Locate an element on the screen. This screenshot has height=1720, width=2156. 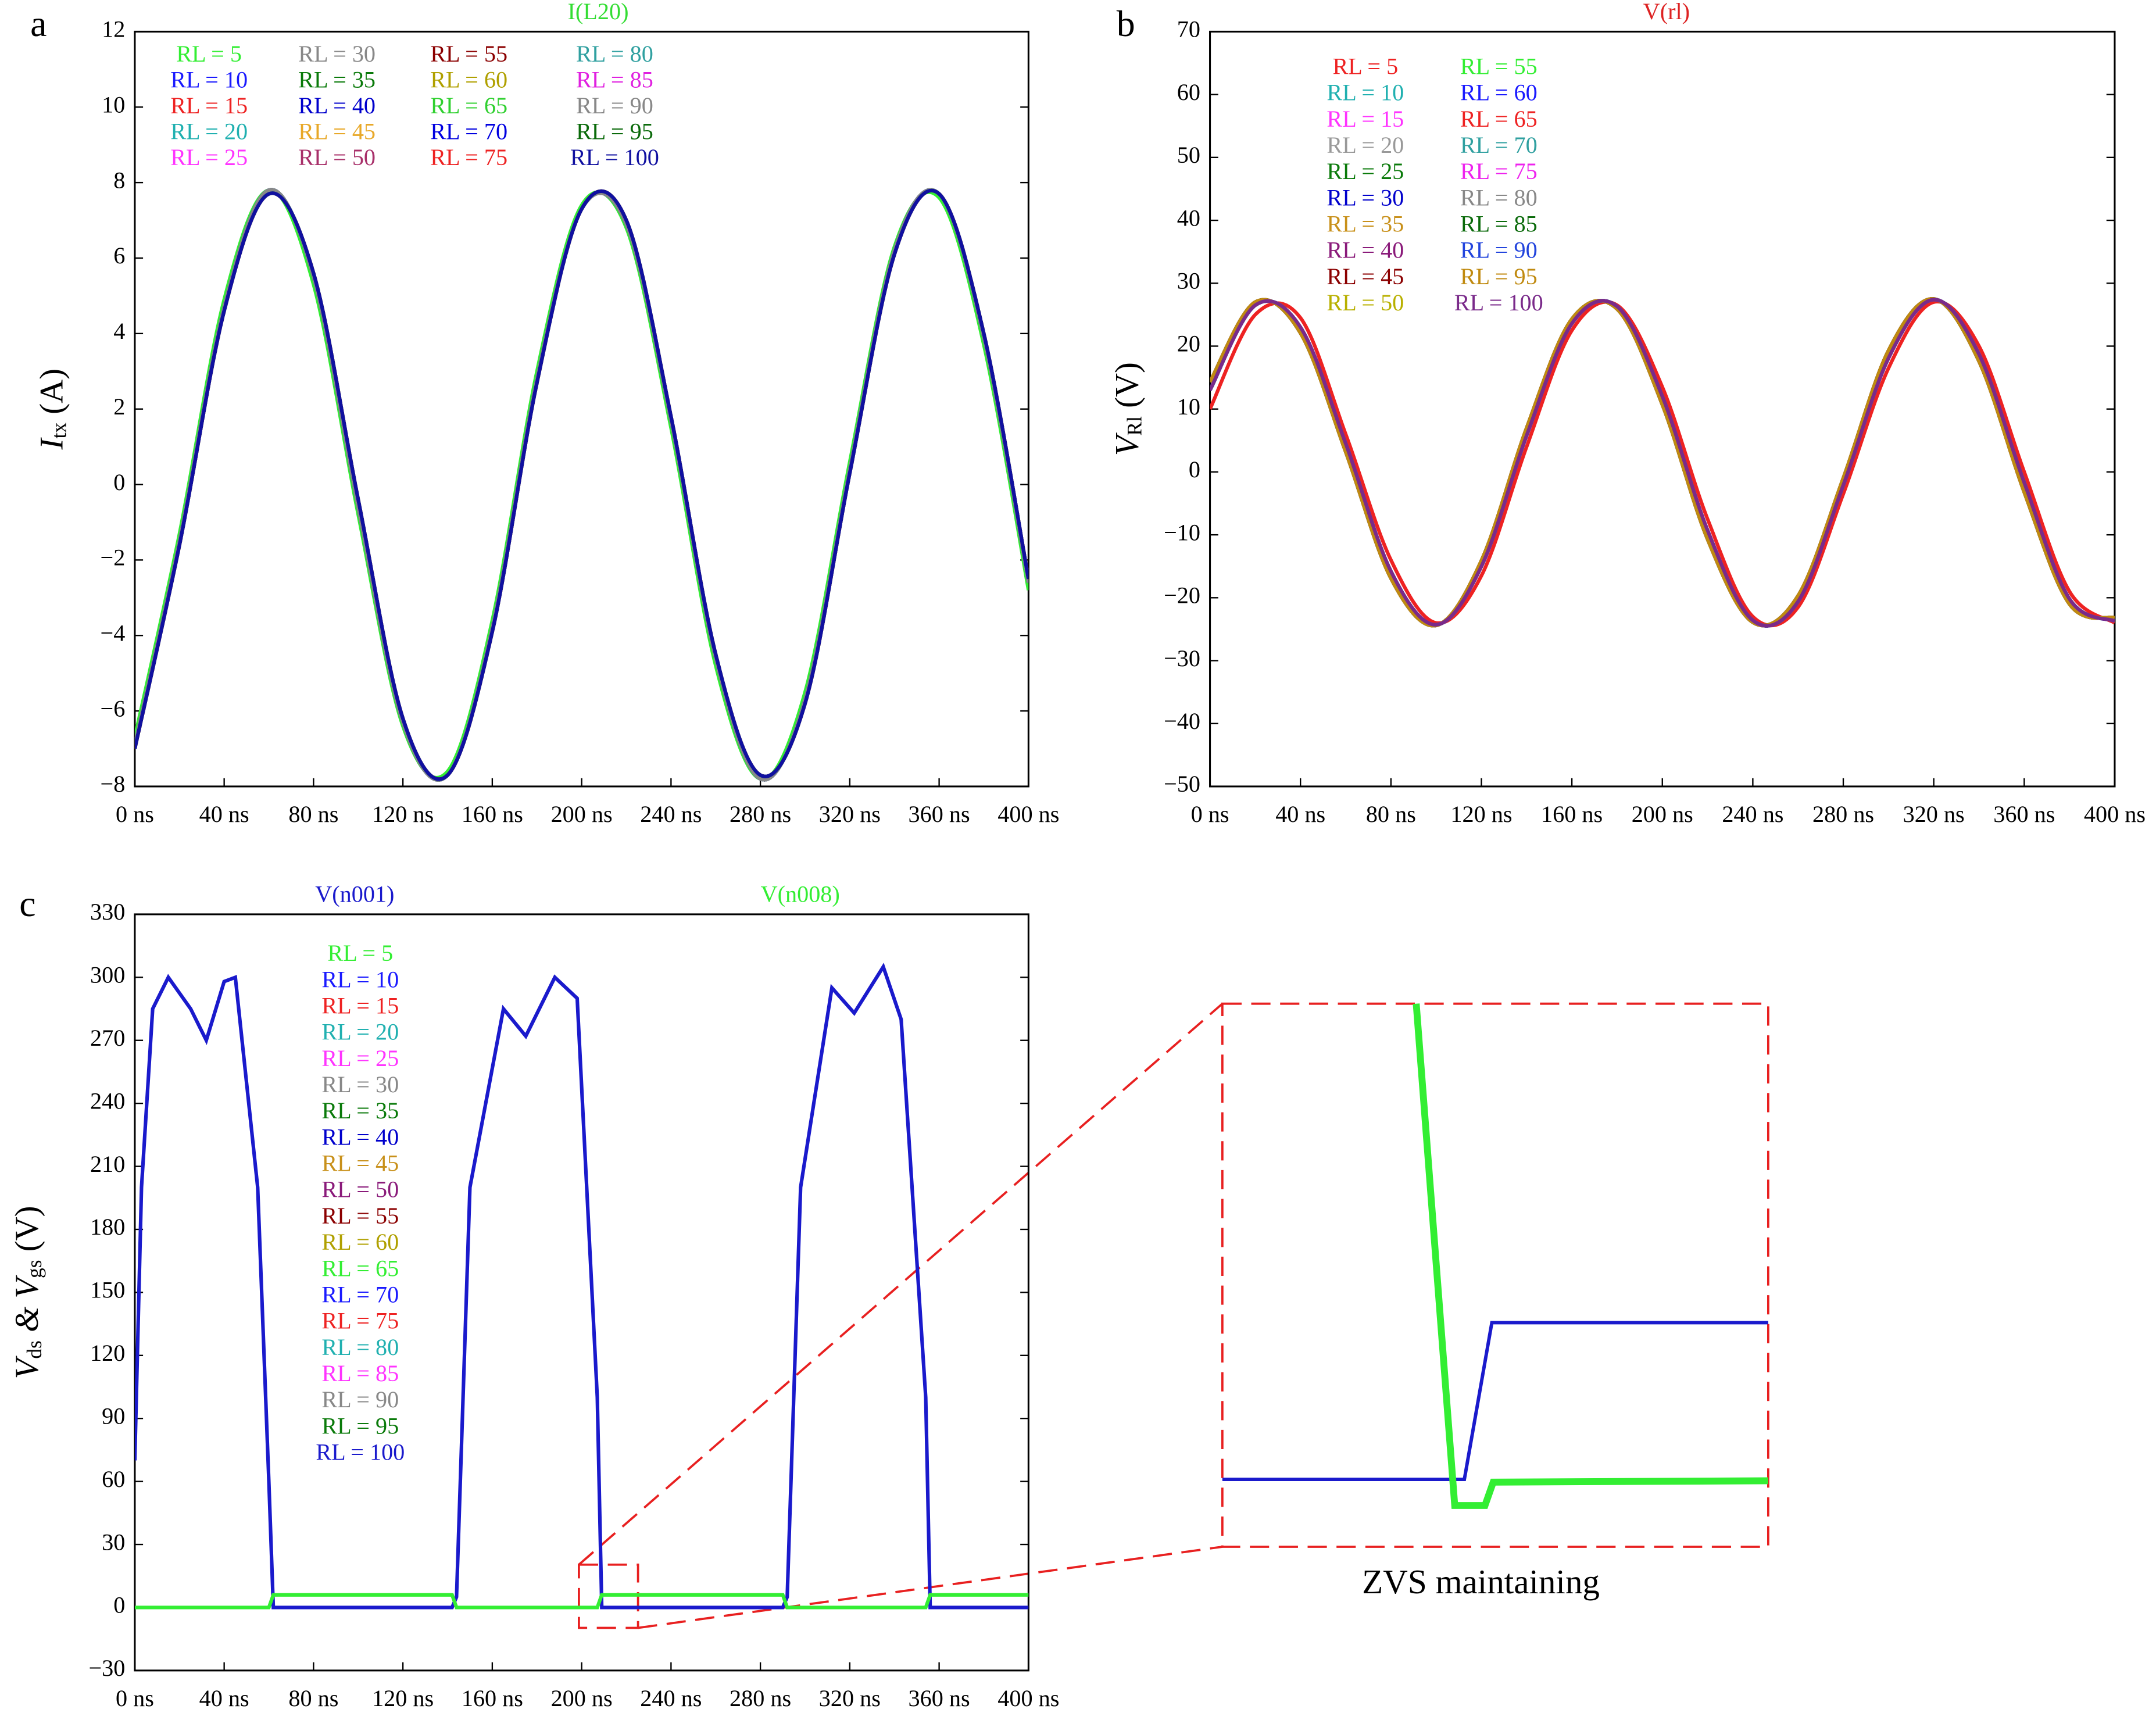
legend-entry: RL = 35 is located at coordinates (337, 80).